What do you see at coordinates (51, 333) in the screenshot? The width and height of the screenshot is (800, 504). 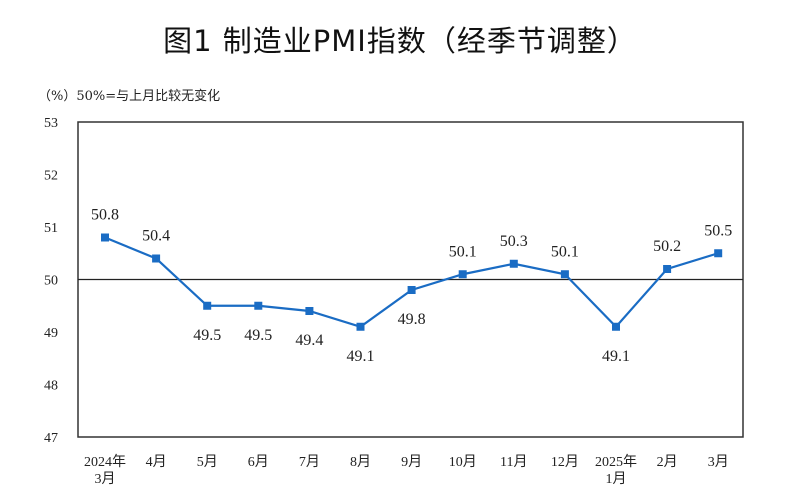 I see `y-tick-label: 49` at bounding box center [51, 333].